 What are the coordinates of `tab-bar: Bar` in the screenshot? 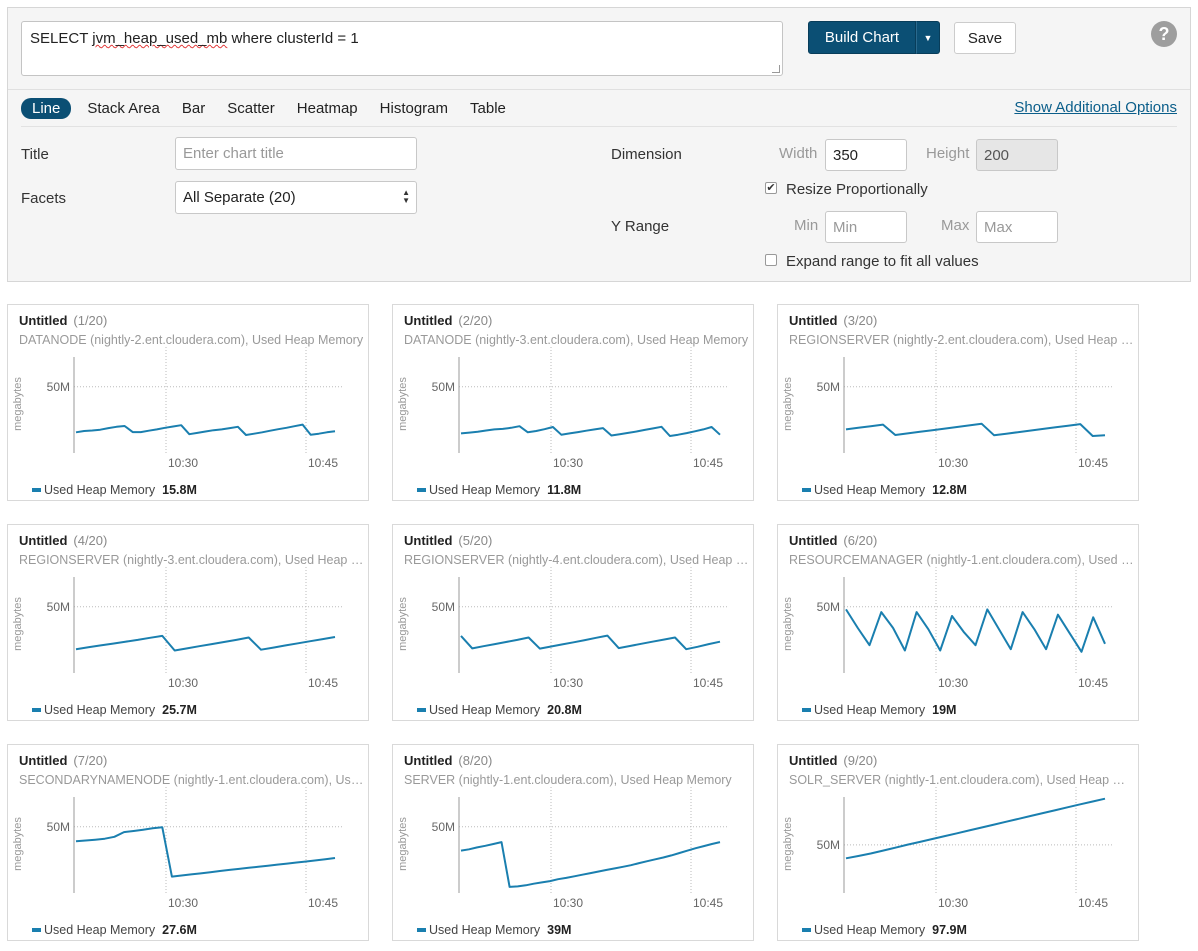 It's located at (193, 108).